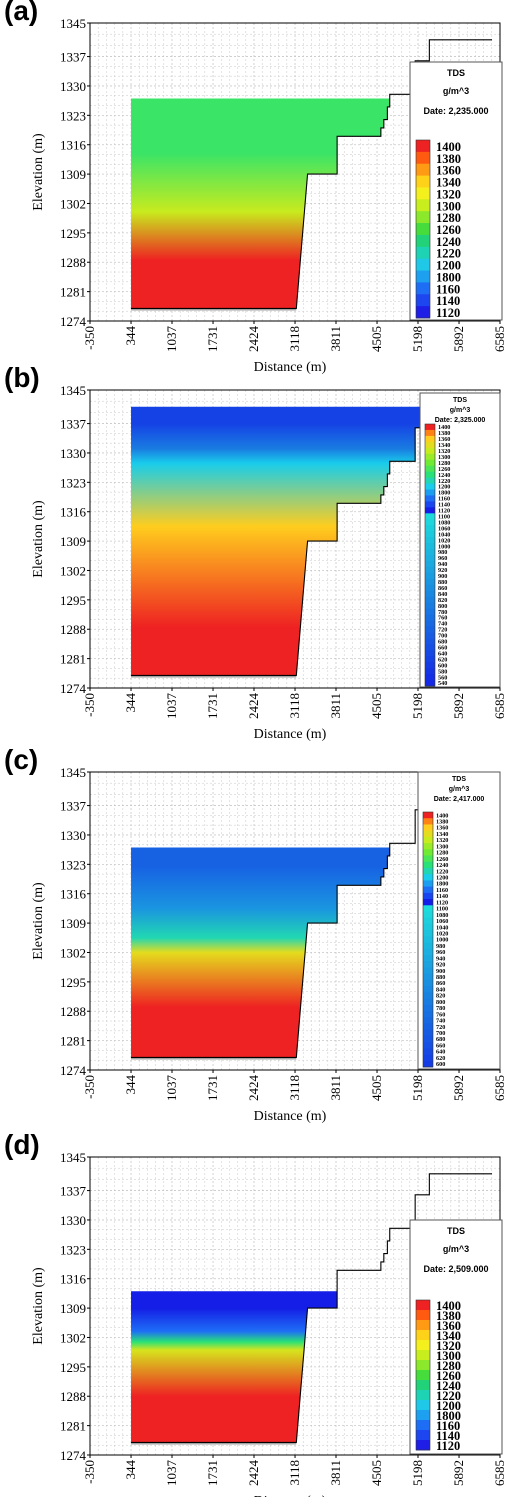 This screenshot has width=519, height=1497. Describe the element at coordinates (440, 1064) in the screenshot. I see `legend-label: 600` at that location.